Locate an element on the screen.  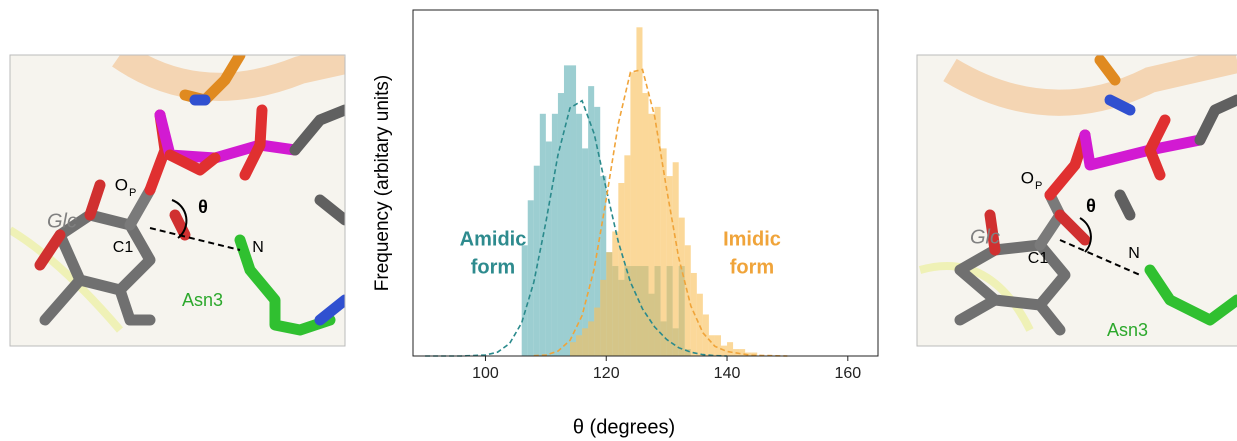
annotation: Imidic is located at coordinates (752, 239).